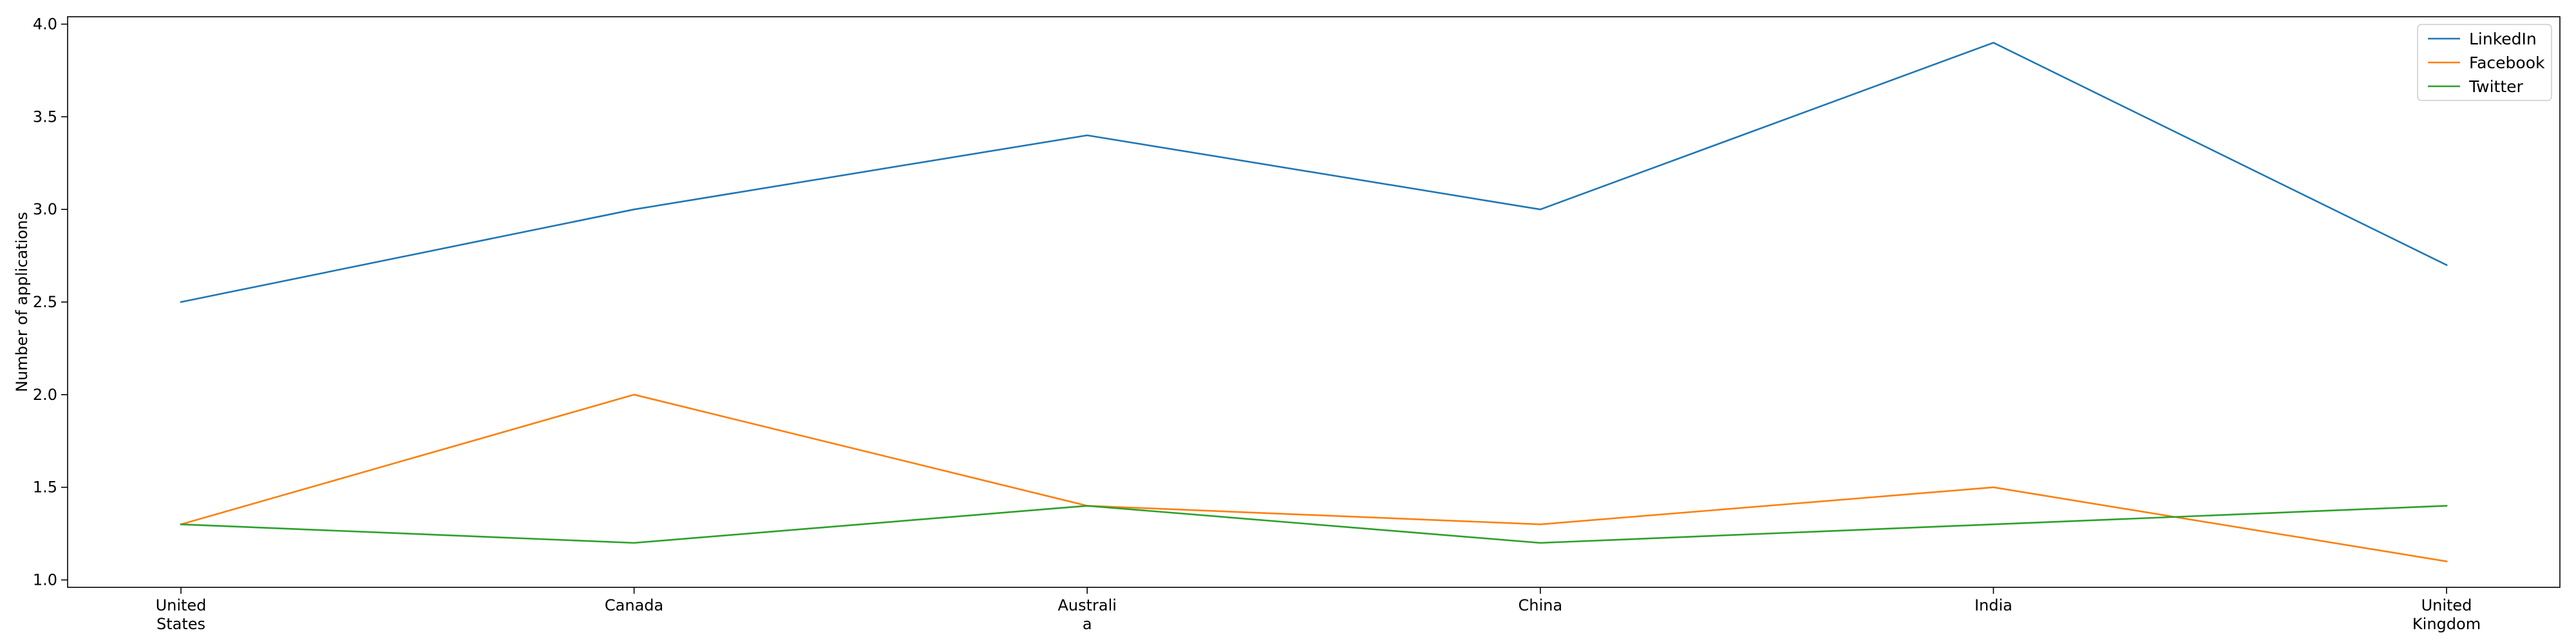 This screenshot has width=2576, height=644. Describe the element at coordinates (2446, 614) in the screenshot. I see `x-tick-label: United Kingdom` at that location.